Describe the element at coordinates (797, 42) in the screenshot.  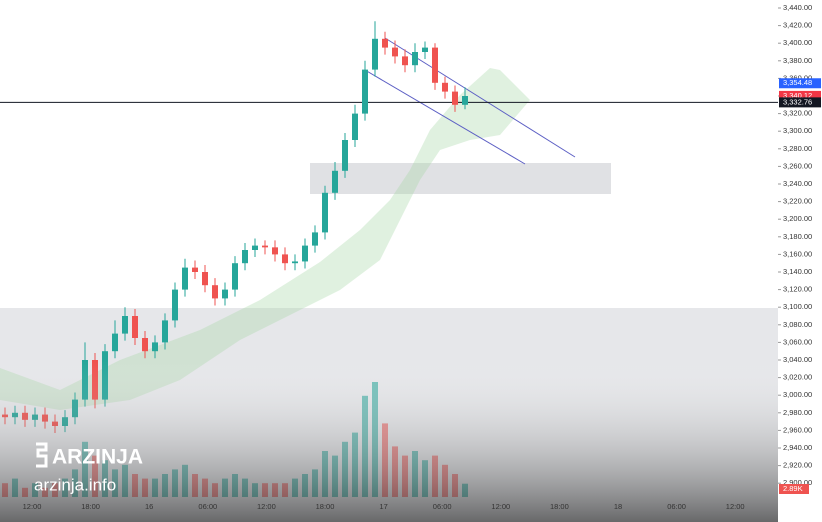
I see `y-tick-label: 3,400.00` at that location.